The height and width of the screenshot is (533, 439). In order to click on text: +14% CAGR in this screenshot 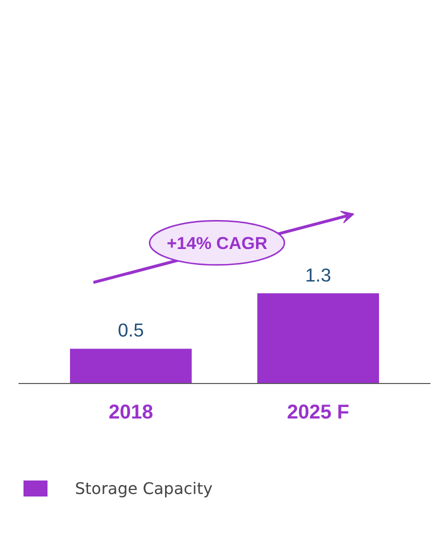, I will do `click(217, 242)`.